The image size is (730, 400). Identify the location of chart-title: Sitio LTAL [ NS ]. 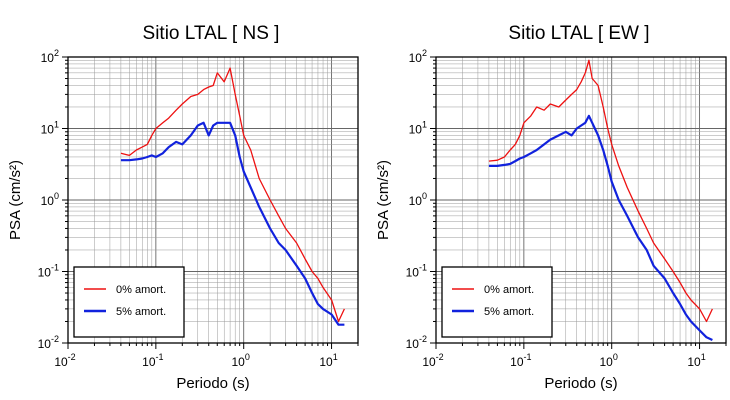
(211, 33).